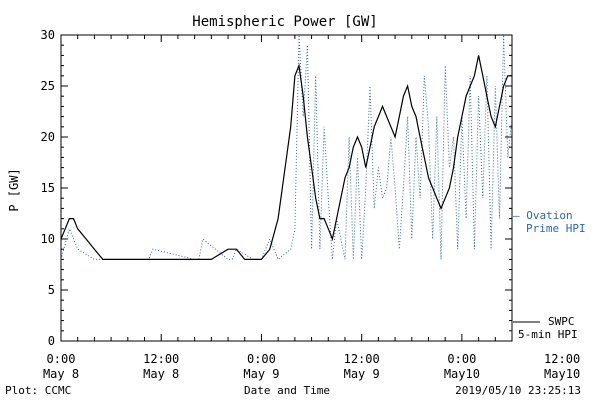 This screenshot has height=400, width=600. I want to click on y-tick-label: 10, so click(48, 239).